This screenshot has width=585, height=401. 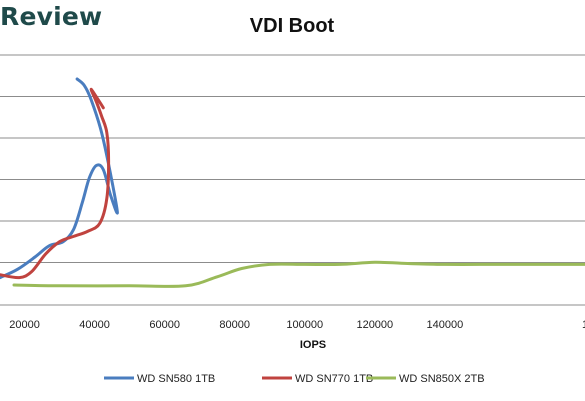 What do you see at coordinates (24, 325) in the screenshot?
I see `x-tick-label: 20000` at bounding box center [24, 325].